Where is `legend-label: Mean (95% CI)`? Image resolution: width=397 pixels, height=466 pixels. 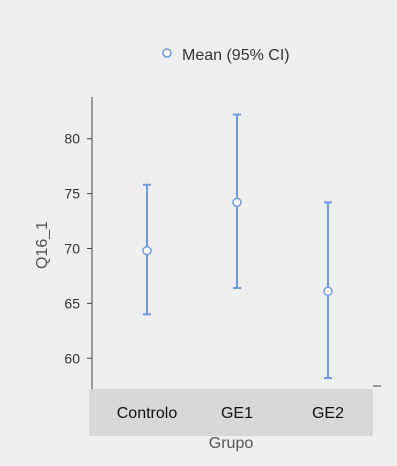
legend-label: Mean (95% CI) is located at coordinates (236, 55).